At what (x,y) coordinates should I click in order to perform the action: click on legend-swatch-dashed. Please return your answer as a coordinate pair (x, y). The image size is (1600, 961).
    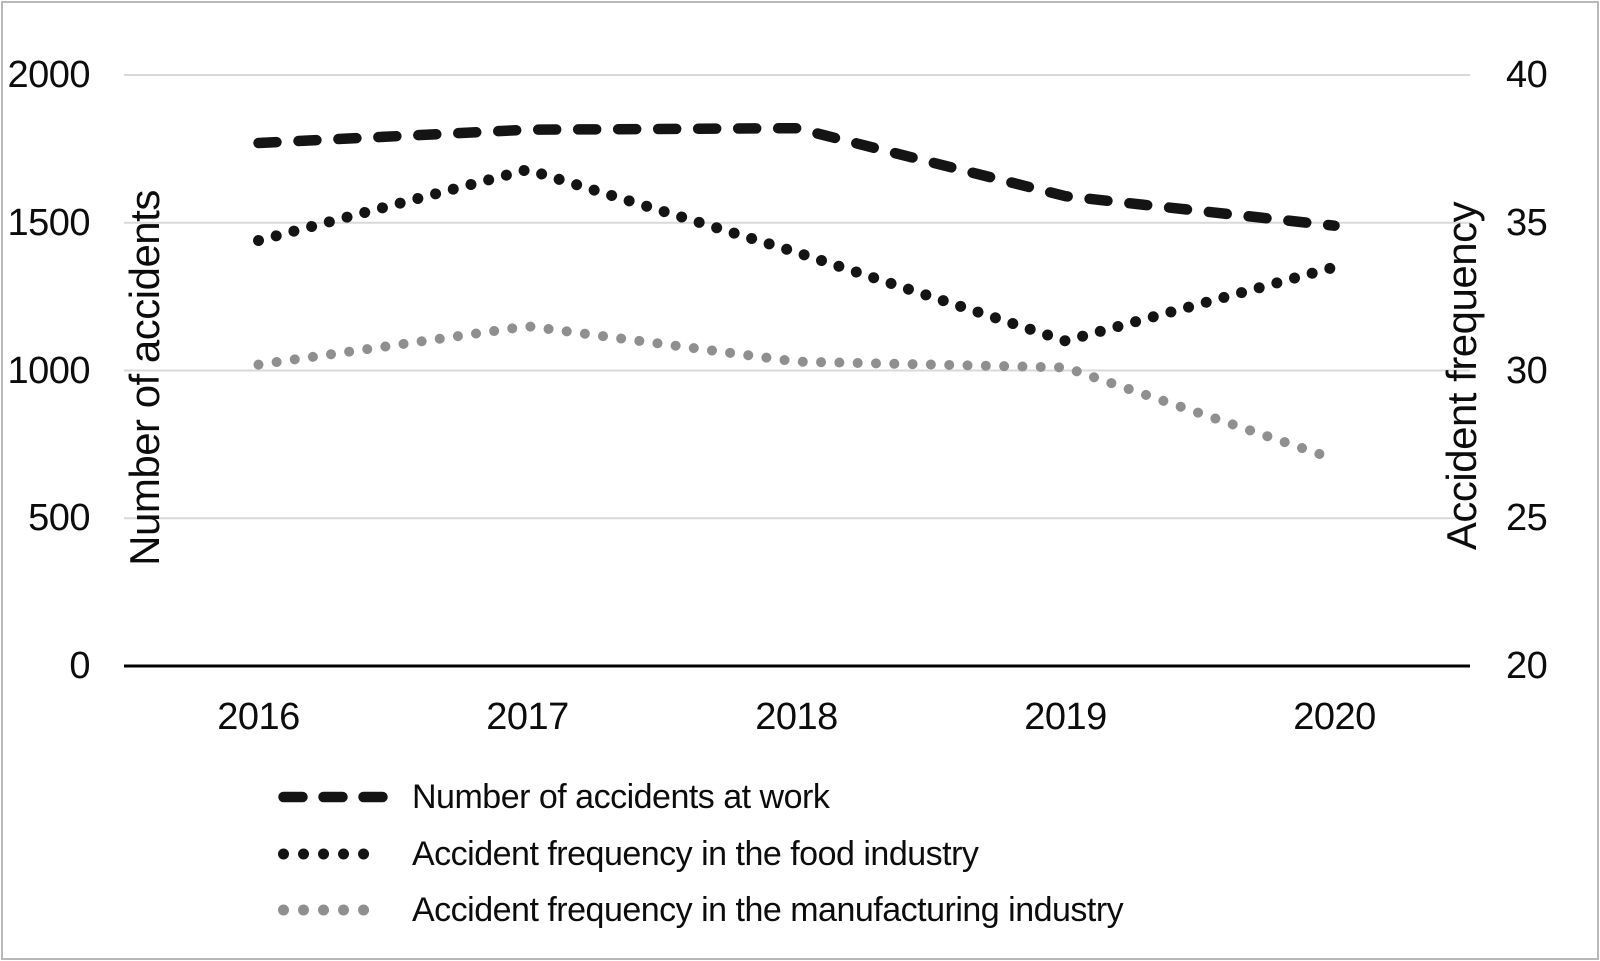
    Looking at the image, I should click on (333, 797).